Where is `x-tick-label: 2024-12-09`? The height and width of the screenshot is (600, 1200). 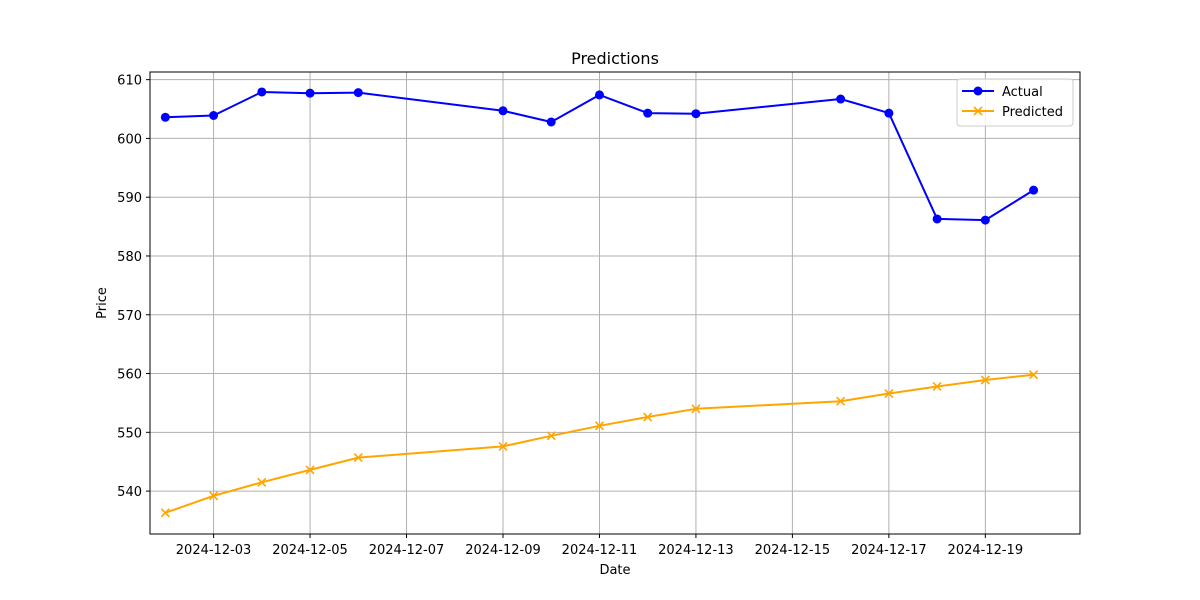
x-tick-label: 2024-12-09 is located at coordinates (503, 550).